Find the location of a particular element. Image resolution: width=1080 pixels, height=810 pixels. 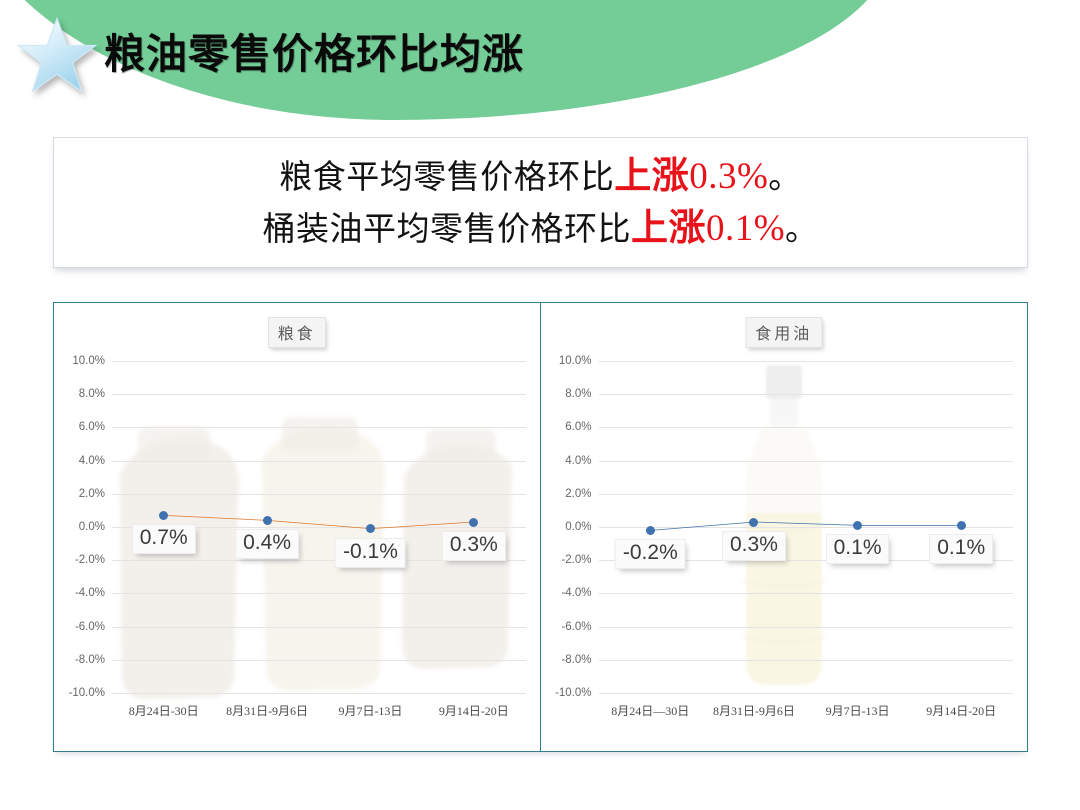

data-point-label: -0.1% is located at coordinates (370, 552).